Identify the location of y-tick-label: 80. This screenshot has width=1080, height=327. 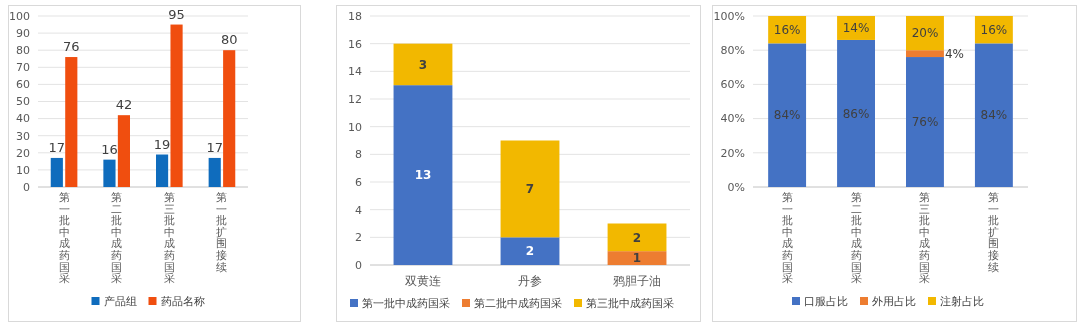
(23, 51).